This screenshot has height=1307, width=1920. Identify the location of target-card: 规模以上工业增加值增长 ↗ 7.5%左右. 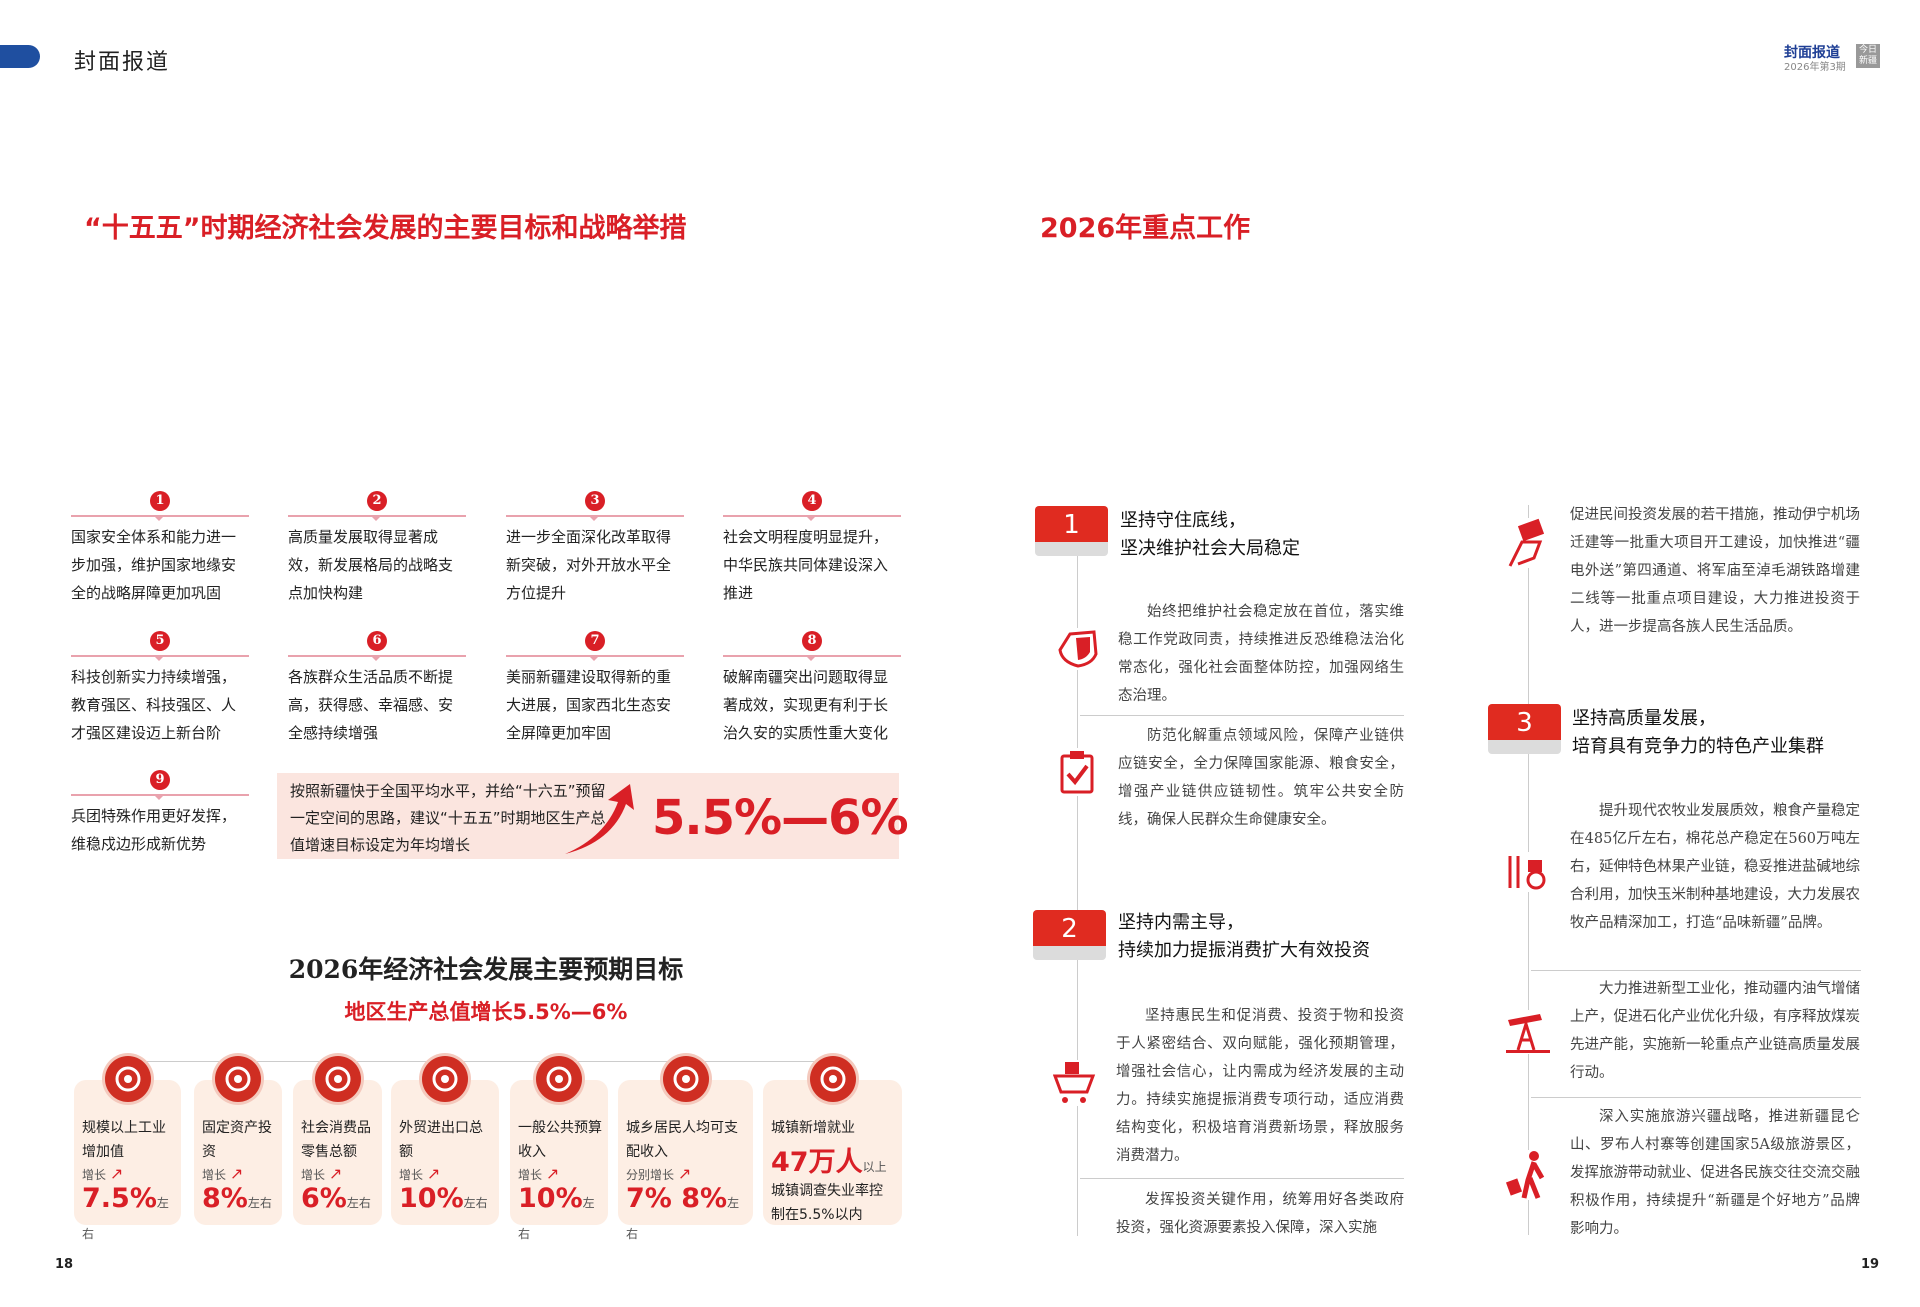
(127, 1160).